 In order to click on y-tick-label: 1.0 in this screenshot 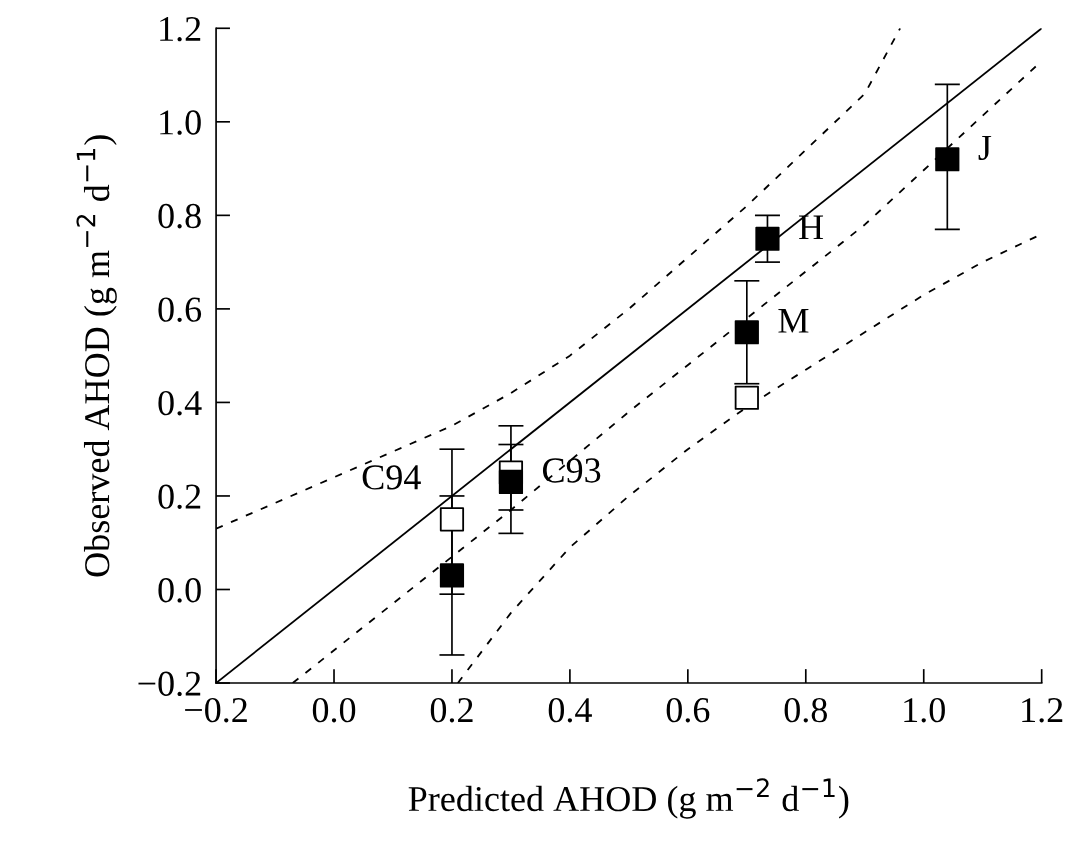, I will do `click(180, 122)`.